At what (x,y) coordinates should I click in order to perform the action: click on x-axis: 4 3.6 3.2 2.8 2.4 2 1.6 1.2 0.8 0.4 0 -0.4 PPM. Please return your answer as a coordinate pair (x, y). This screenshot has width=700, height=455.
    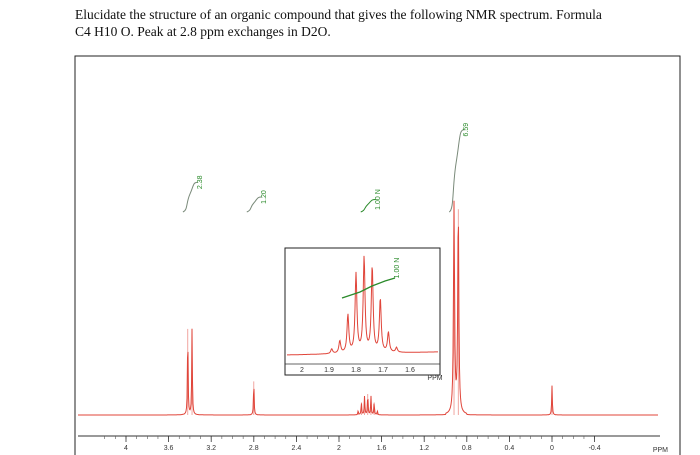
    Looking at the image, I should click on (373, 444).